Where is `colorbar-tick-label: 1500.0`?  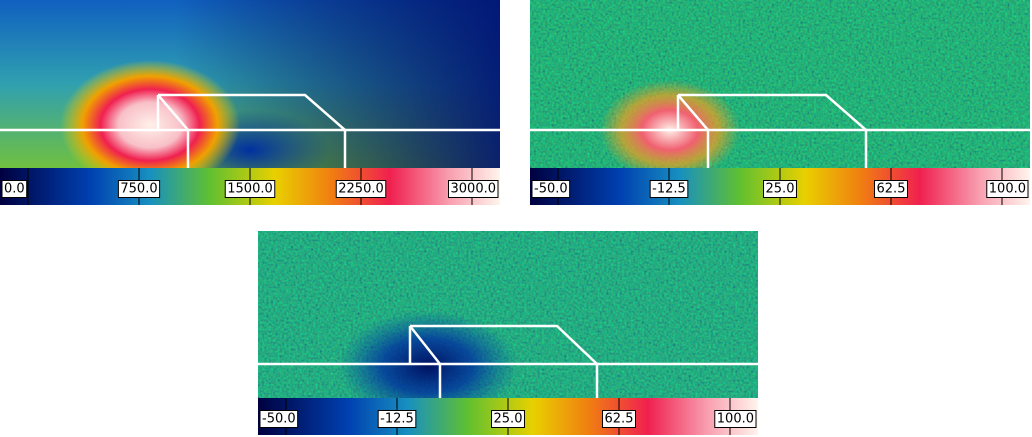 colorbar-tick-label: 1500.0 is located at coordinates (250, 189).